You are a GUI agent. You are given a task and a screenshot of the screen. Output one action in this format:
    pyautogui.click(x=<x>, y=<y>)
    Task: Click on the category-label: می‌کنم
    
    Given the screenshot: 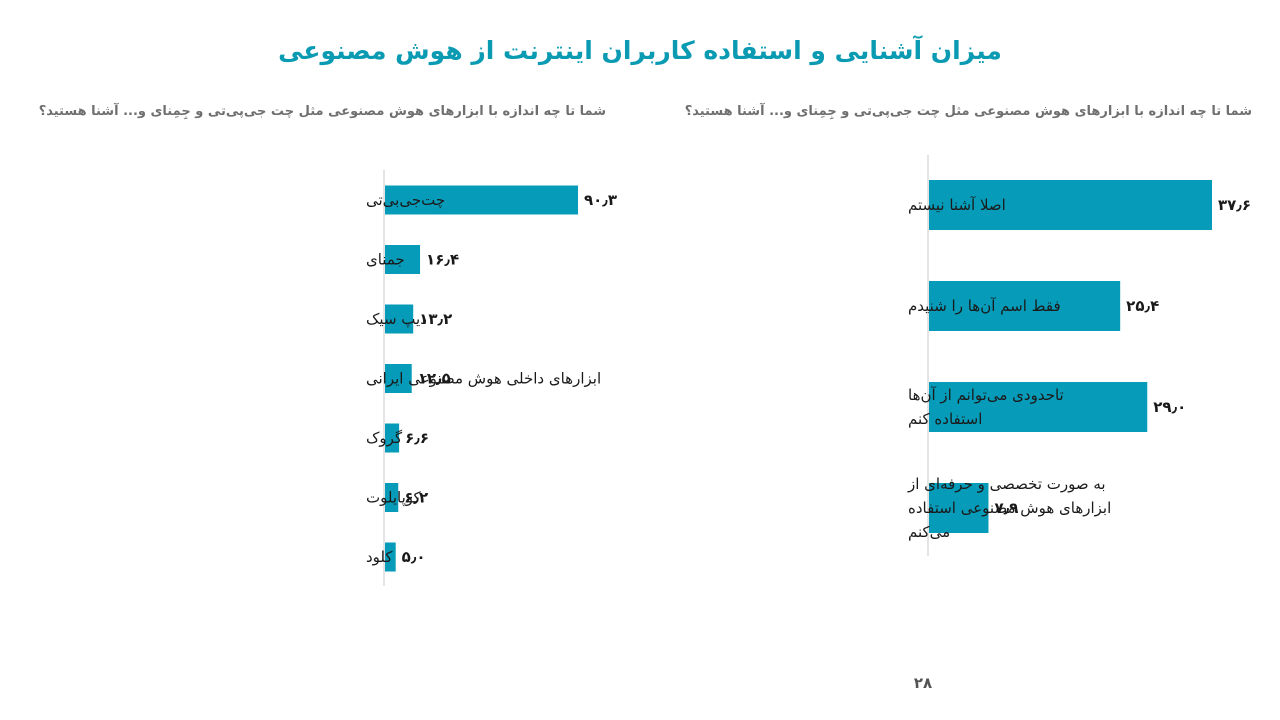 What is the action you would take?
    pyautogui.click(x=929, y=532)
    